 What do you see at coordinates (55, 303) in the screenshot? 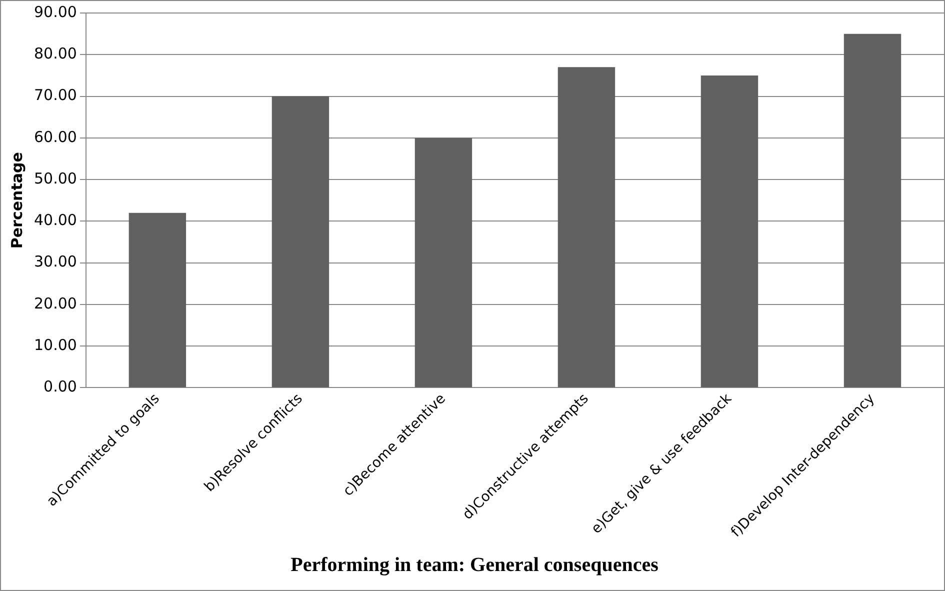
I see `y-tick-label: 20.00` at bounding box center [55, 303].